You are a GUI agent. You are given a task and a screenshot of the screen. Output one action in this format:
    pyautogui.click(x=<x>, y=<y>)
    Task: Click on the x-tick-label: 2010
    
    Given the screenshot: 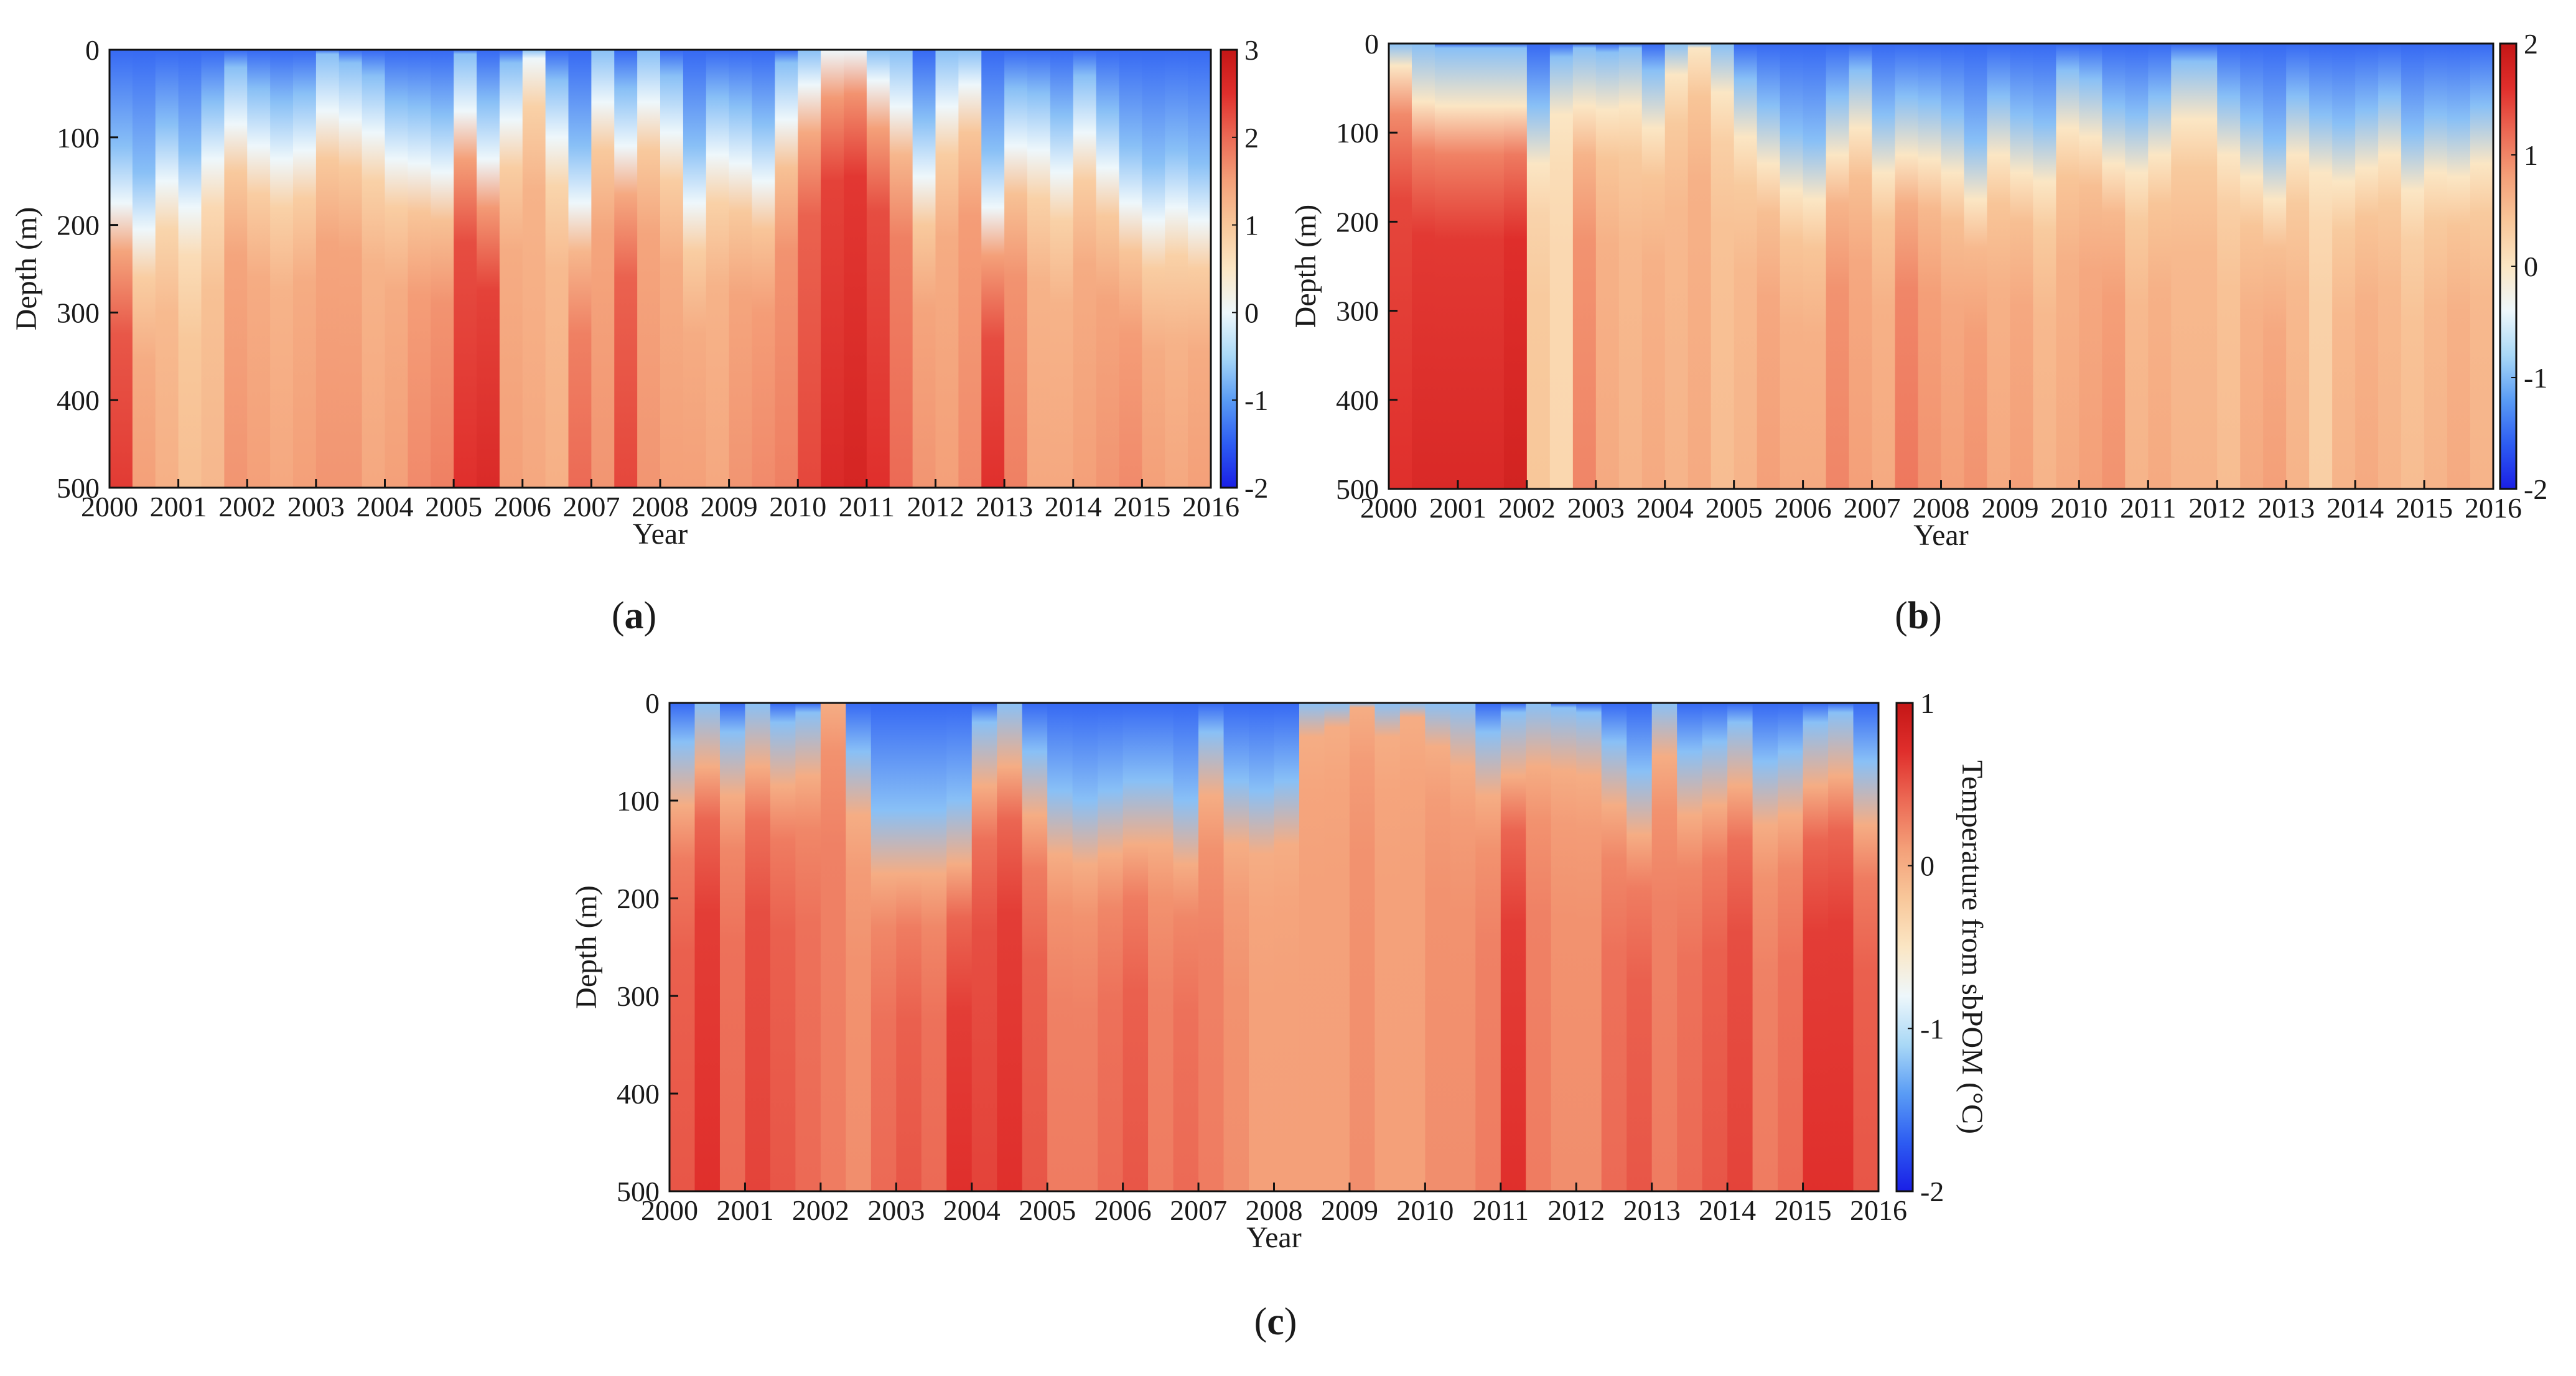 What is the action you would take?
    pyautogui.click(x=1425, y=1210)
    